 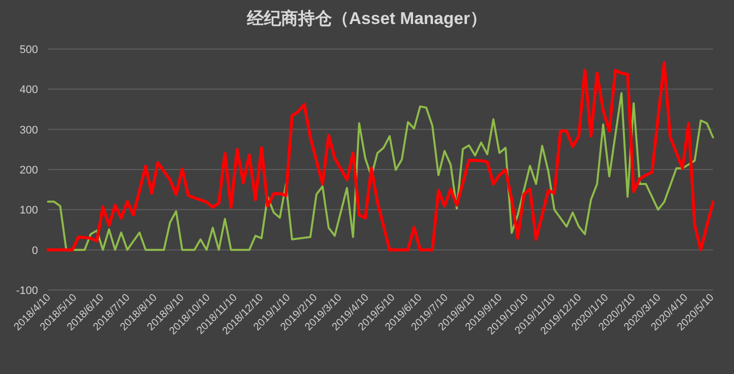 What do you see at coordinates (29, 170) in the screenshot?
I see `y-tick-label: 200` at bounding box center [29, 170].